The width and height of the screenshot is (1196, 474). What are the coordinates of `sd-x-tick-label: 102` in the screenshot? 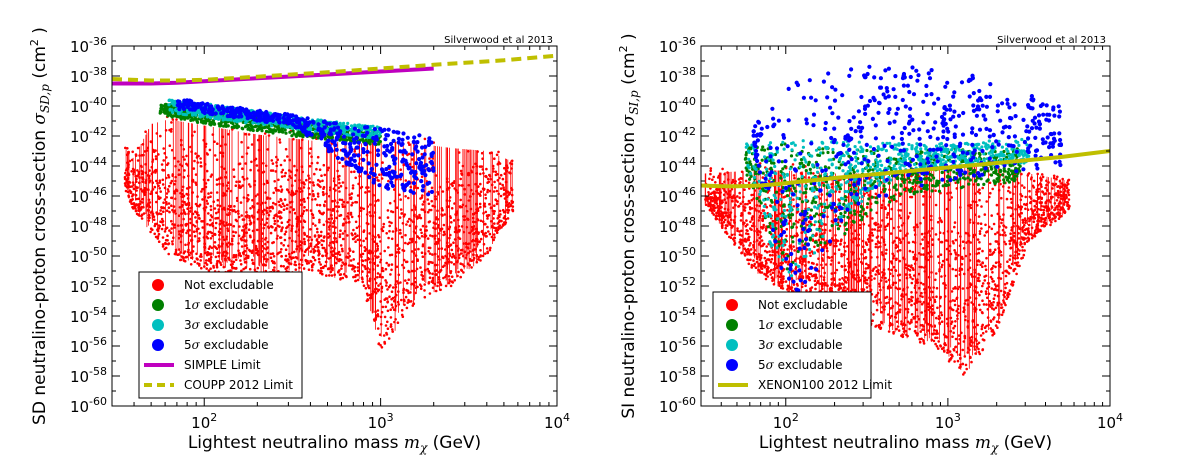 It's located at (204, 421).